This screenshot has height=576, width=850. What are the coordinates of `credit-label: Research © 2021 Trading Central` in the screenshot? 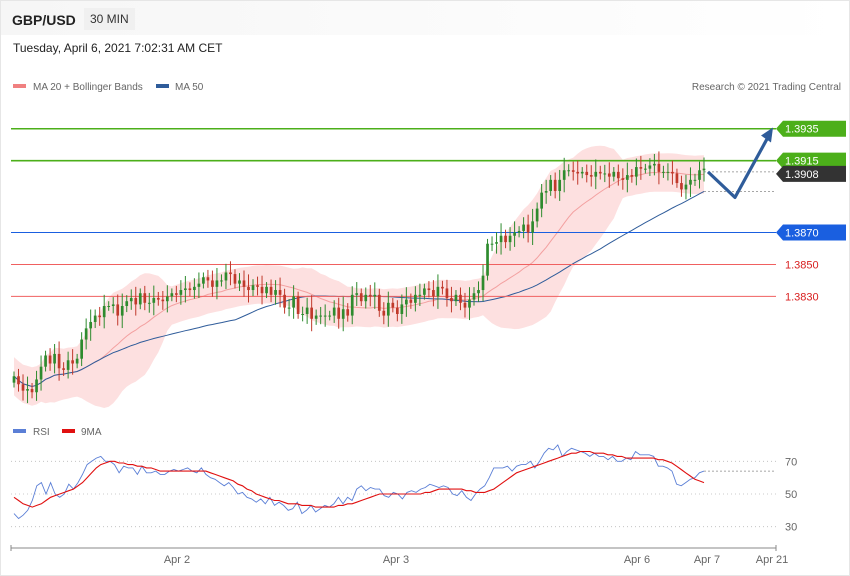 It's located at (766, 87).